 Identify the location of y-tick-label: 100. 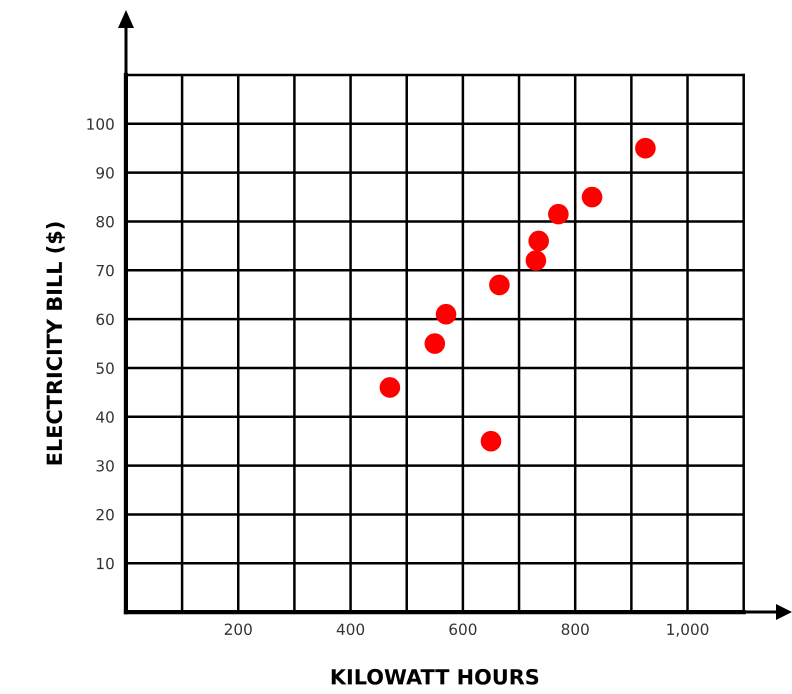
(100, 124).